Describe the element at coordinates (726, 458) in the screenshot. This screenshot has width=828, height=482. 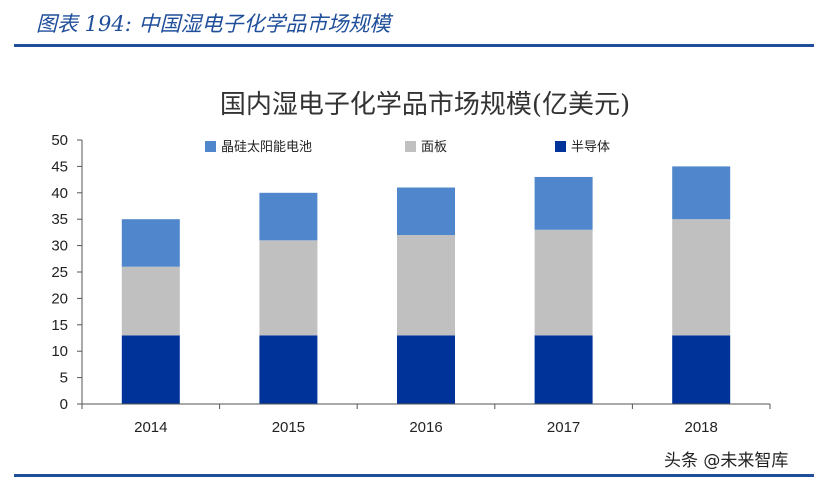
I see `watermark: 头条 @未来智库` at that location.